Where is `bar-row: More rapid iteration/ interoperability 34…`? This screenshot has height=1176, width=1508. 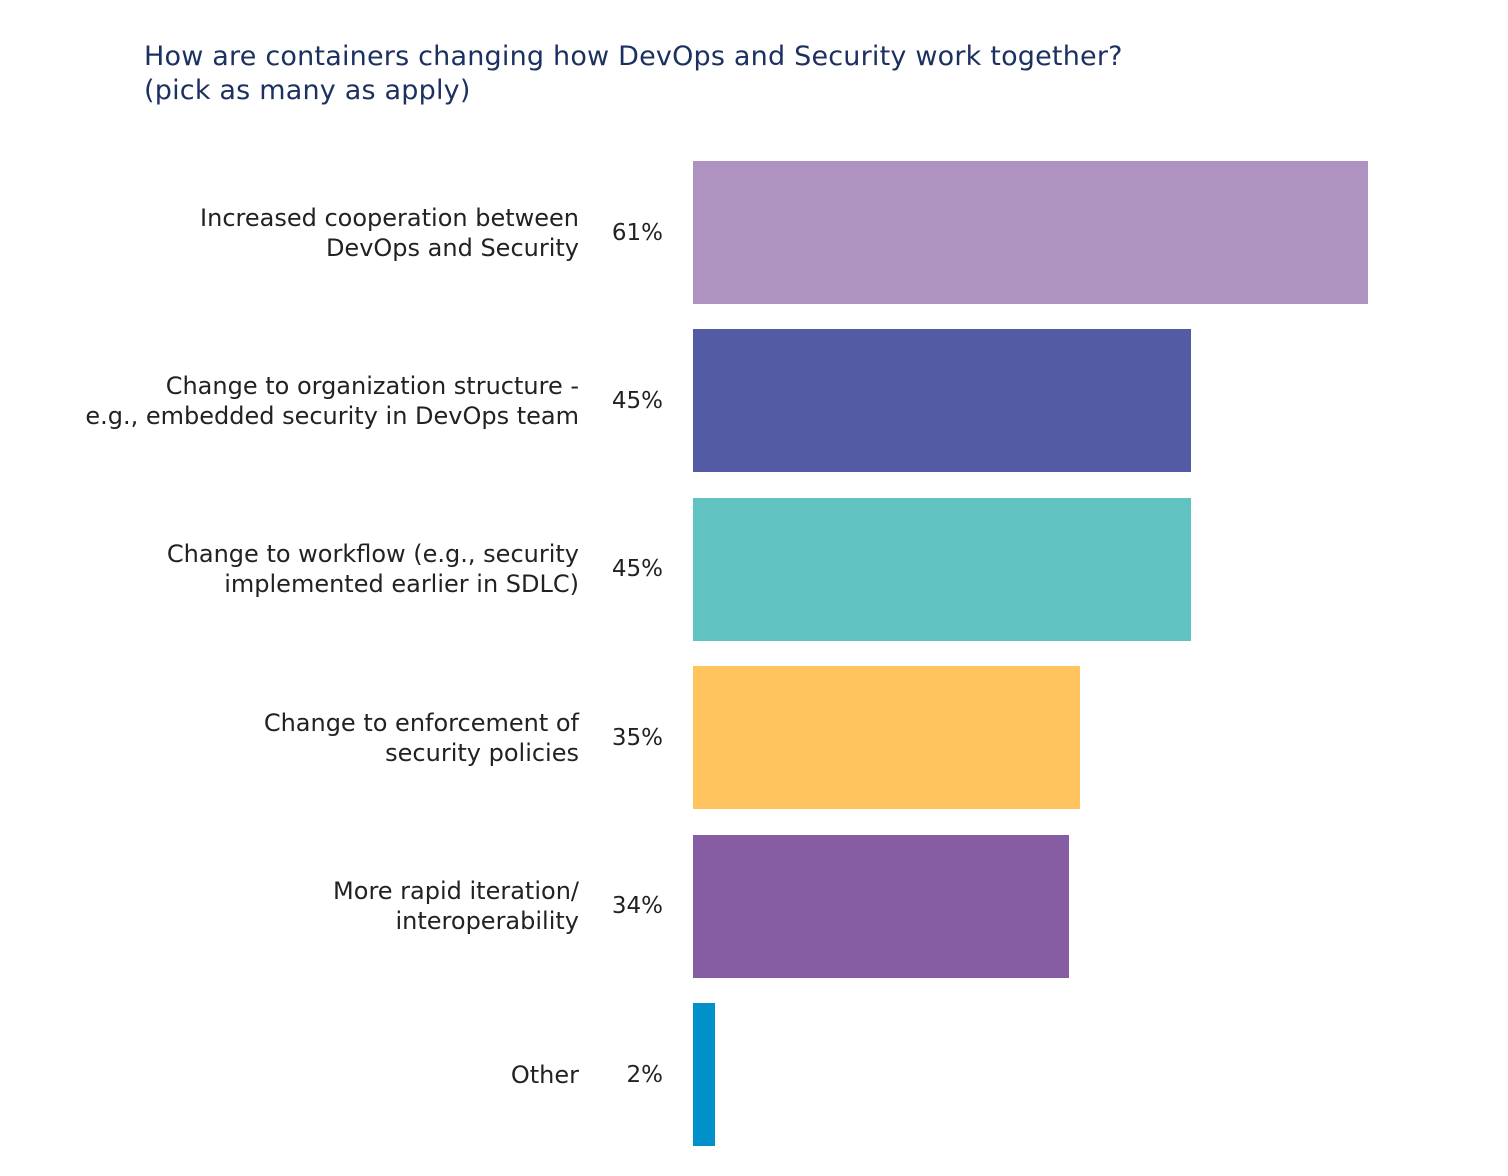
bar-row: More rapid iteration/ interoperability 34… is located at coordinates (754, 906).